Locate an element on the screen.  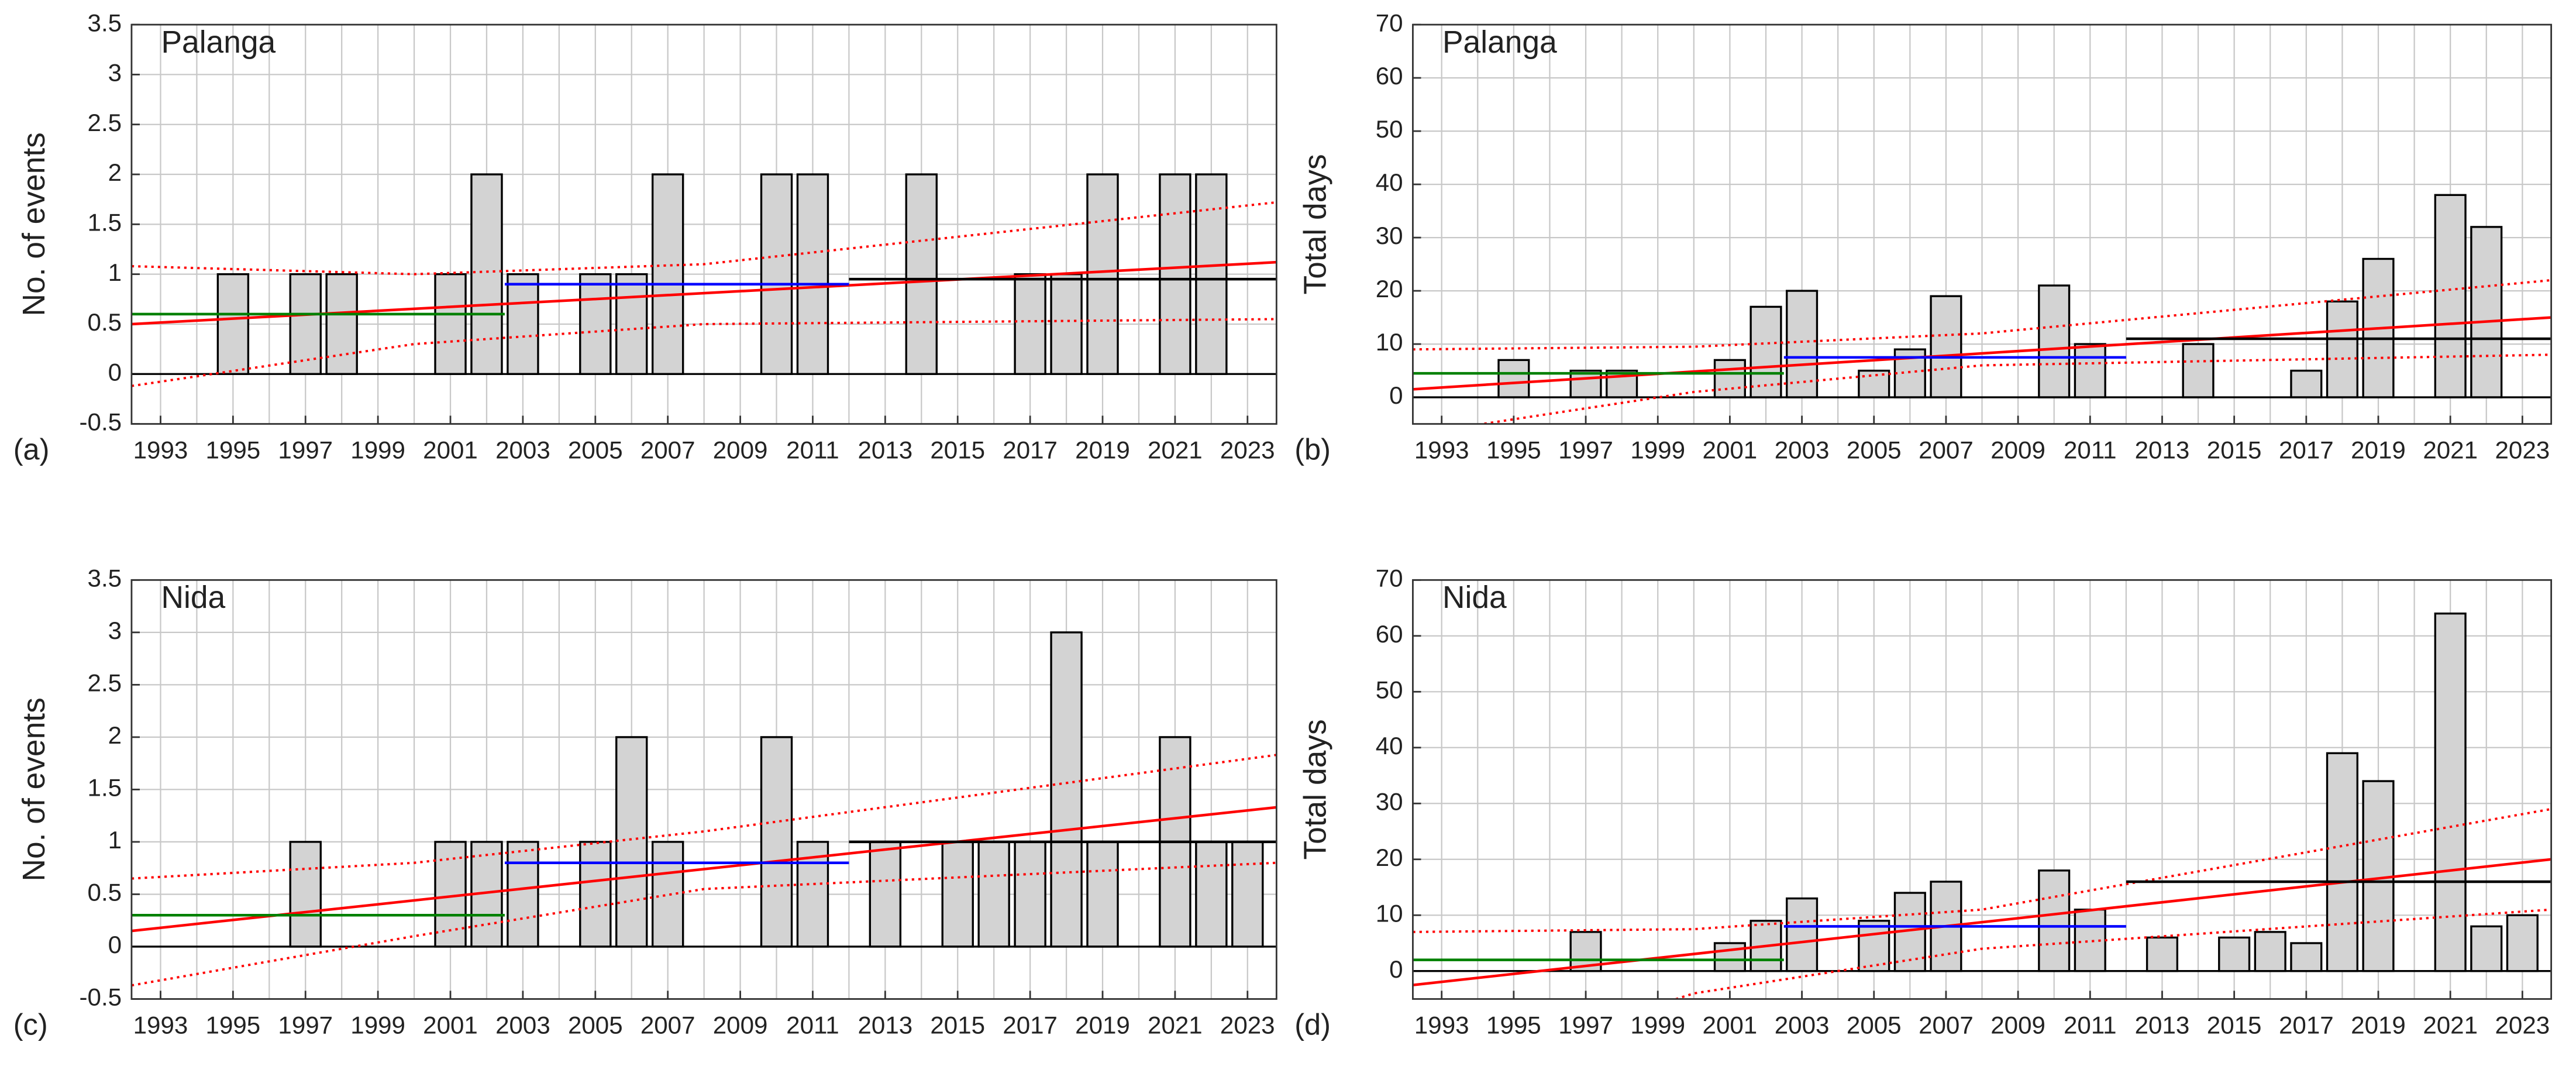
y-axis-label: No. of events is located at coordinates (34, 789).